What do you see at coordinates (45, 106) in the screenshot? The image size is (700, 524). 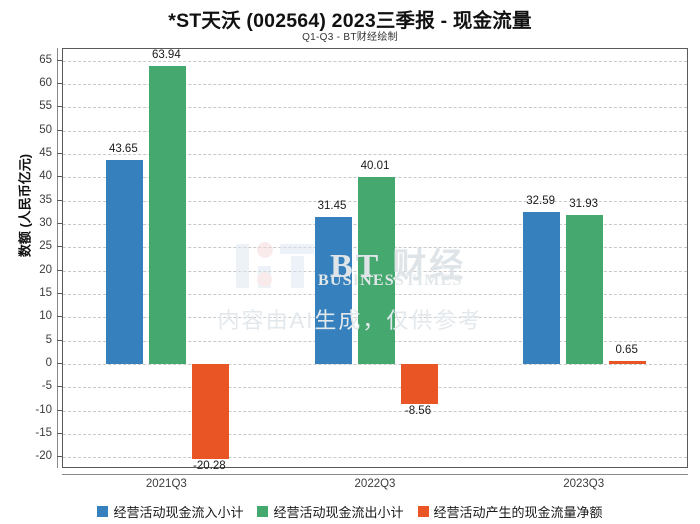 I see `y-tick-label: 55` at bounding box center [45, 106].